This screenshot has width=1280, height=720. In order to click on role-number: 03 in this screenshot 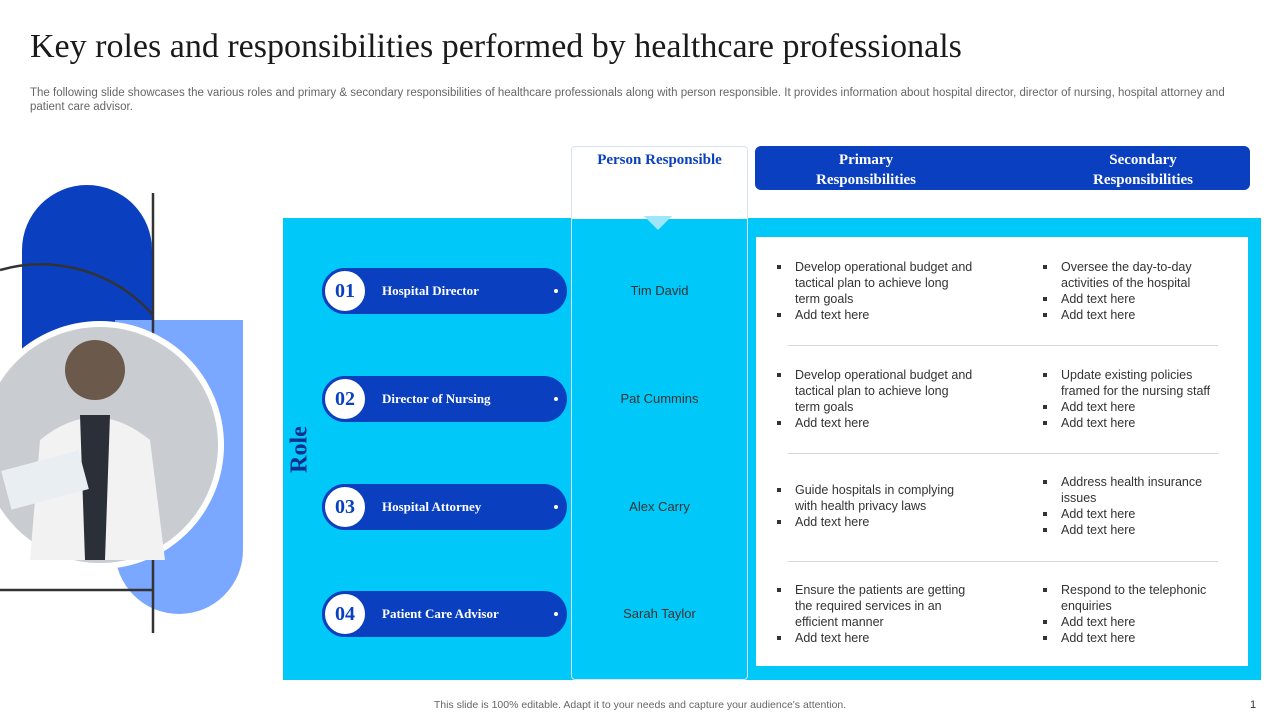, I will do `click(345, 507)`.